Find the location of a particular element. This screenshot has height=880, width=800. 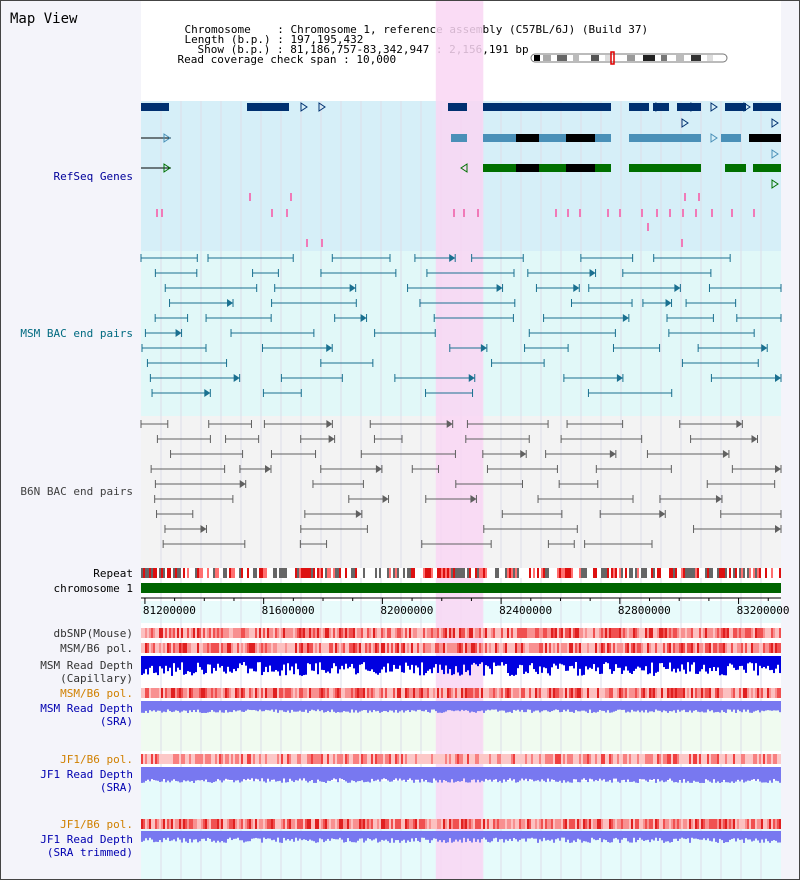

track-label-chromosome: chromosome 1 is located at coordinates (93, 588).